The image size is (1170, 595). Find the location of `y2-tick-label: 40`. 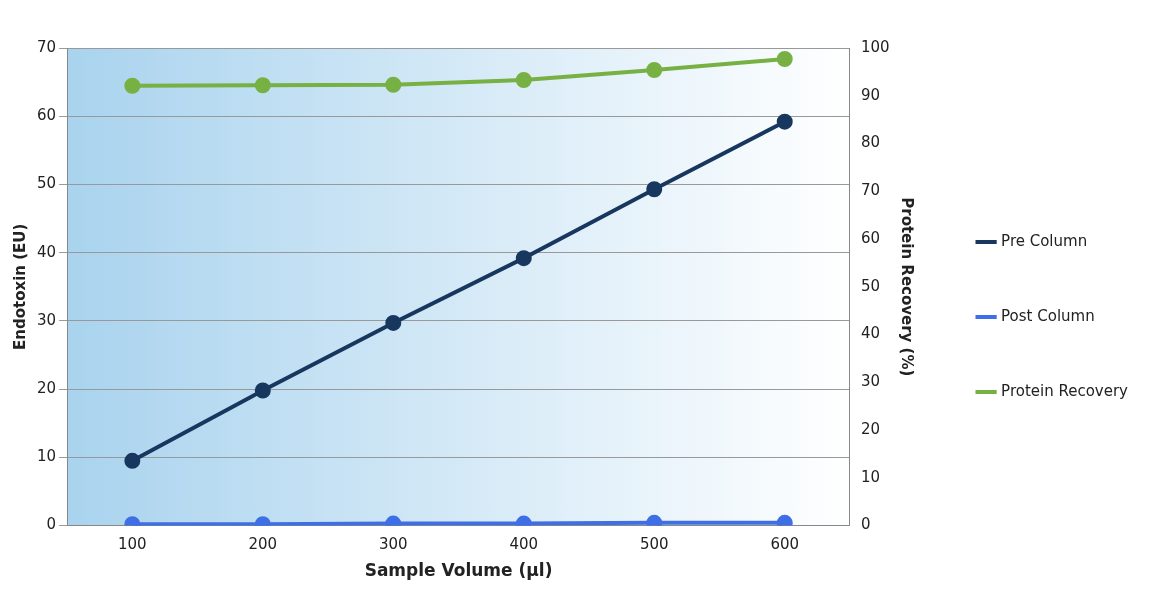

y2-tick-label: 40 is located at coordinates (870, 333).